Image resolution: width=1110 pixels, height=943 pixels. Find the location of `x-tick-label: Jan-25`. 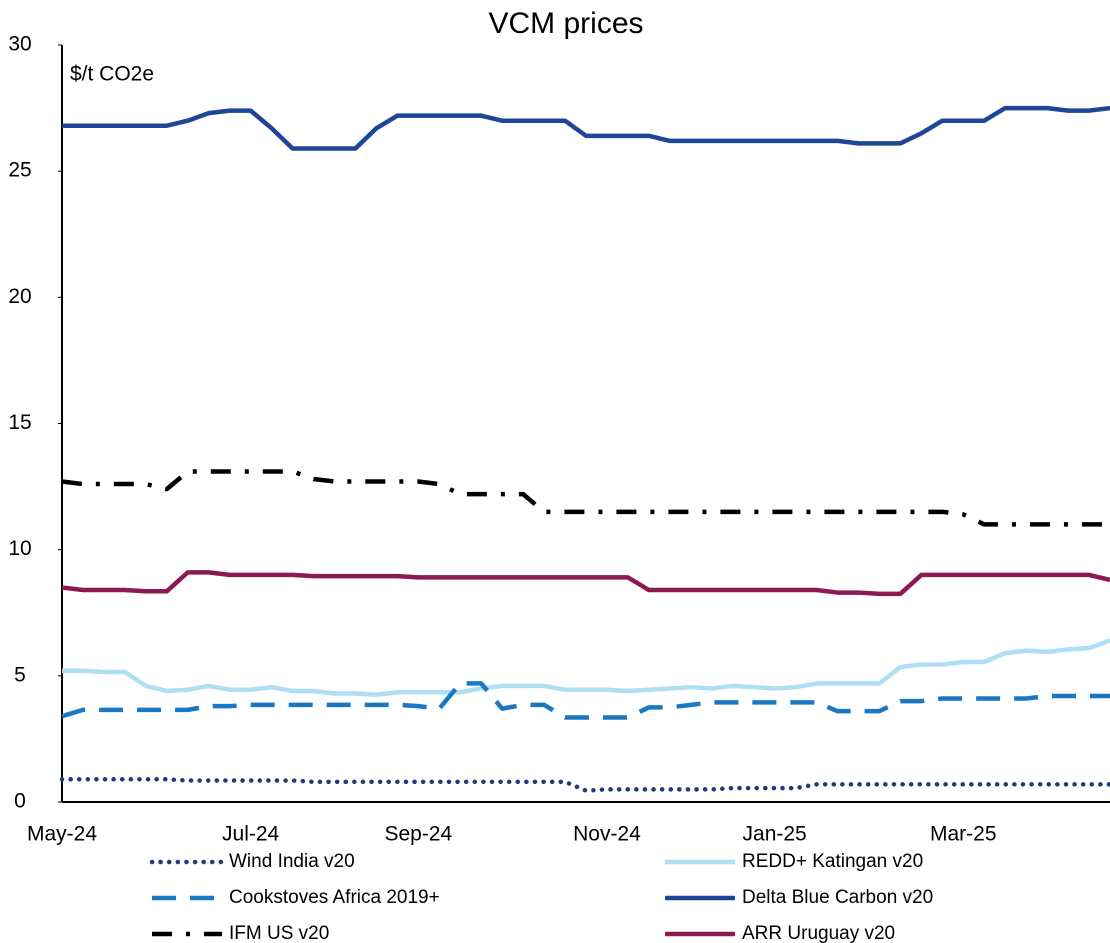

x-tick-label: Jan-25 is located at coordinates (775, 834).